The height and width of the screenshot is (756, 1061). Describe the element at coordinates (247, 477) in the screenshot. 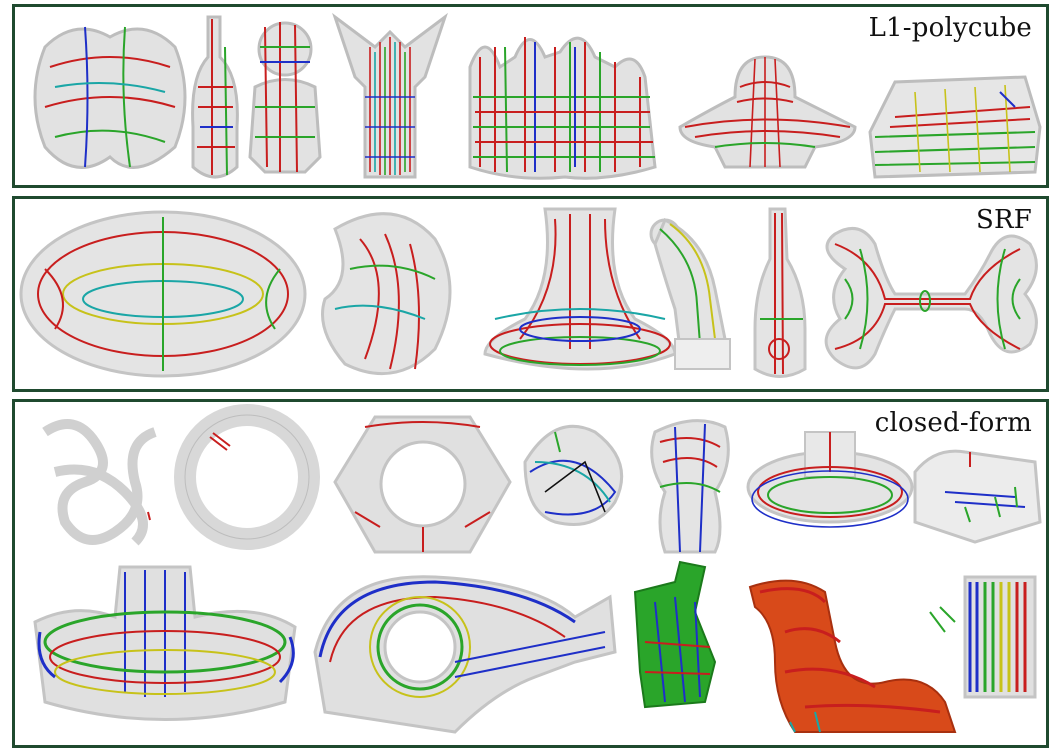

I see `model-torus` at that location.